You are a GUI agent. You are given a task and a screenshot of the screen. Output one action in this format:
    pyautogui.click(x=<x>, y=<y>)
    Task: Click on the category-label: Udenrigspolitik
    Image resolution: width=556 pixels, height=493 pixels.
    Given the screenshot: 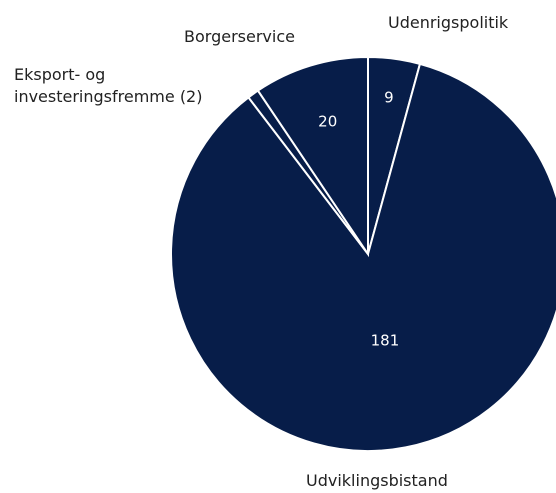 What is the action you would take?
    pyautogui.click(x=448, y=22)
    